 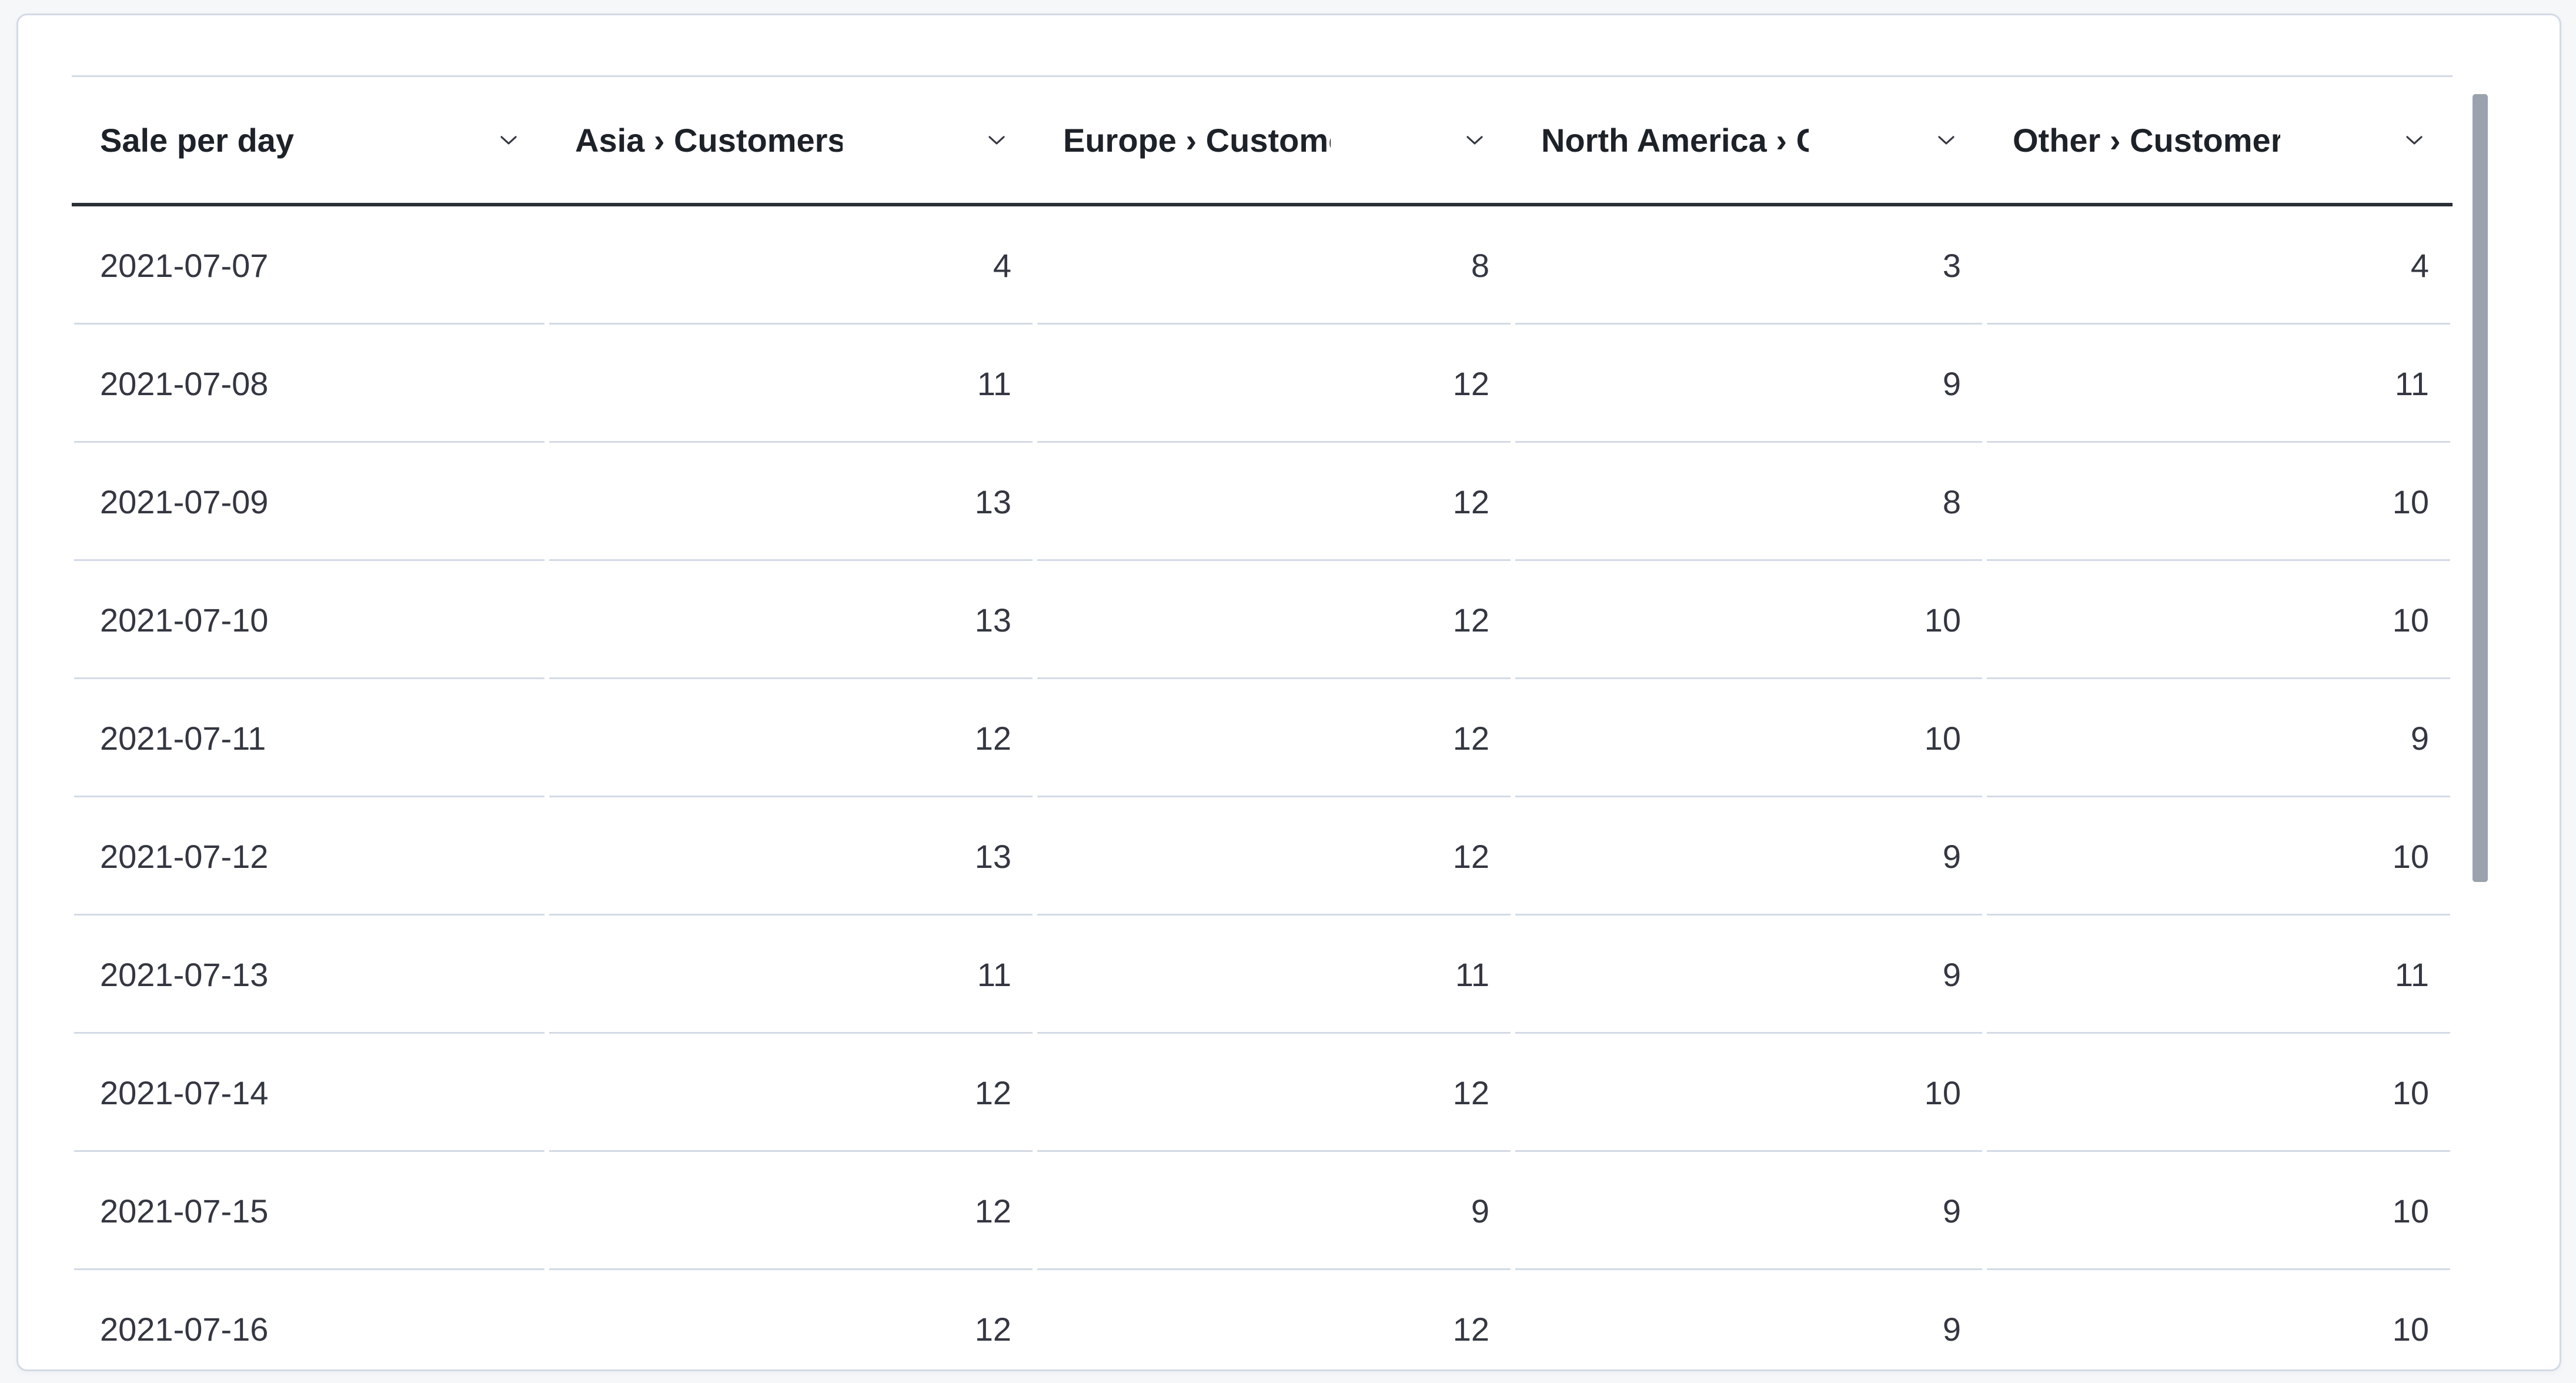 I want to click on column-header-label: Other › Customers, so click(x=2146, y=140).